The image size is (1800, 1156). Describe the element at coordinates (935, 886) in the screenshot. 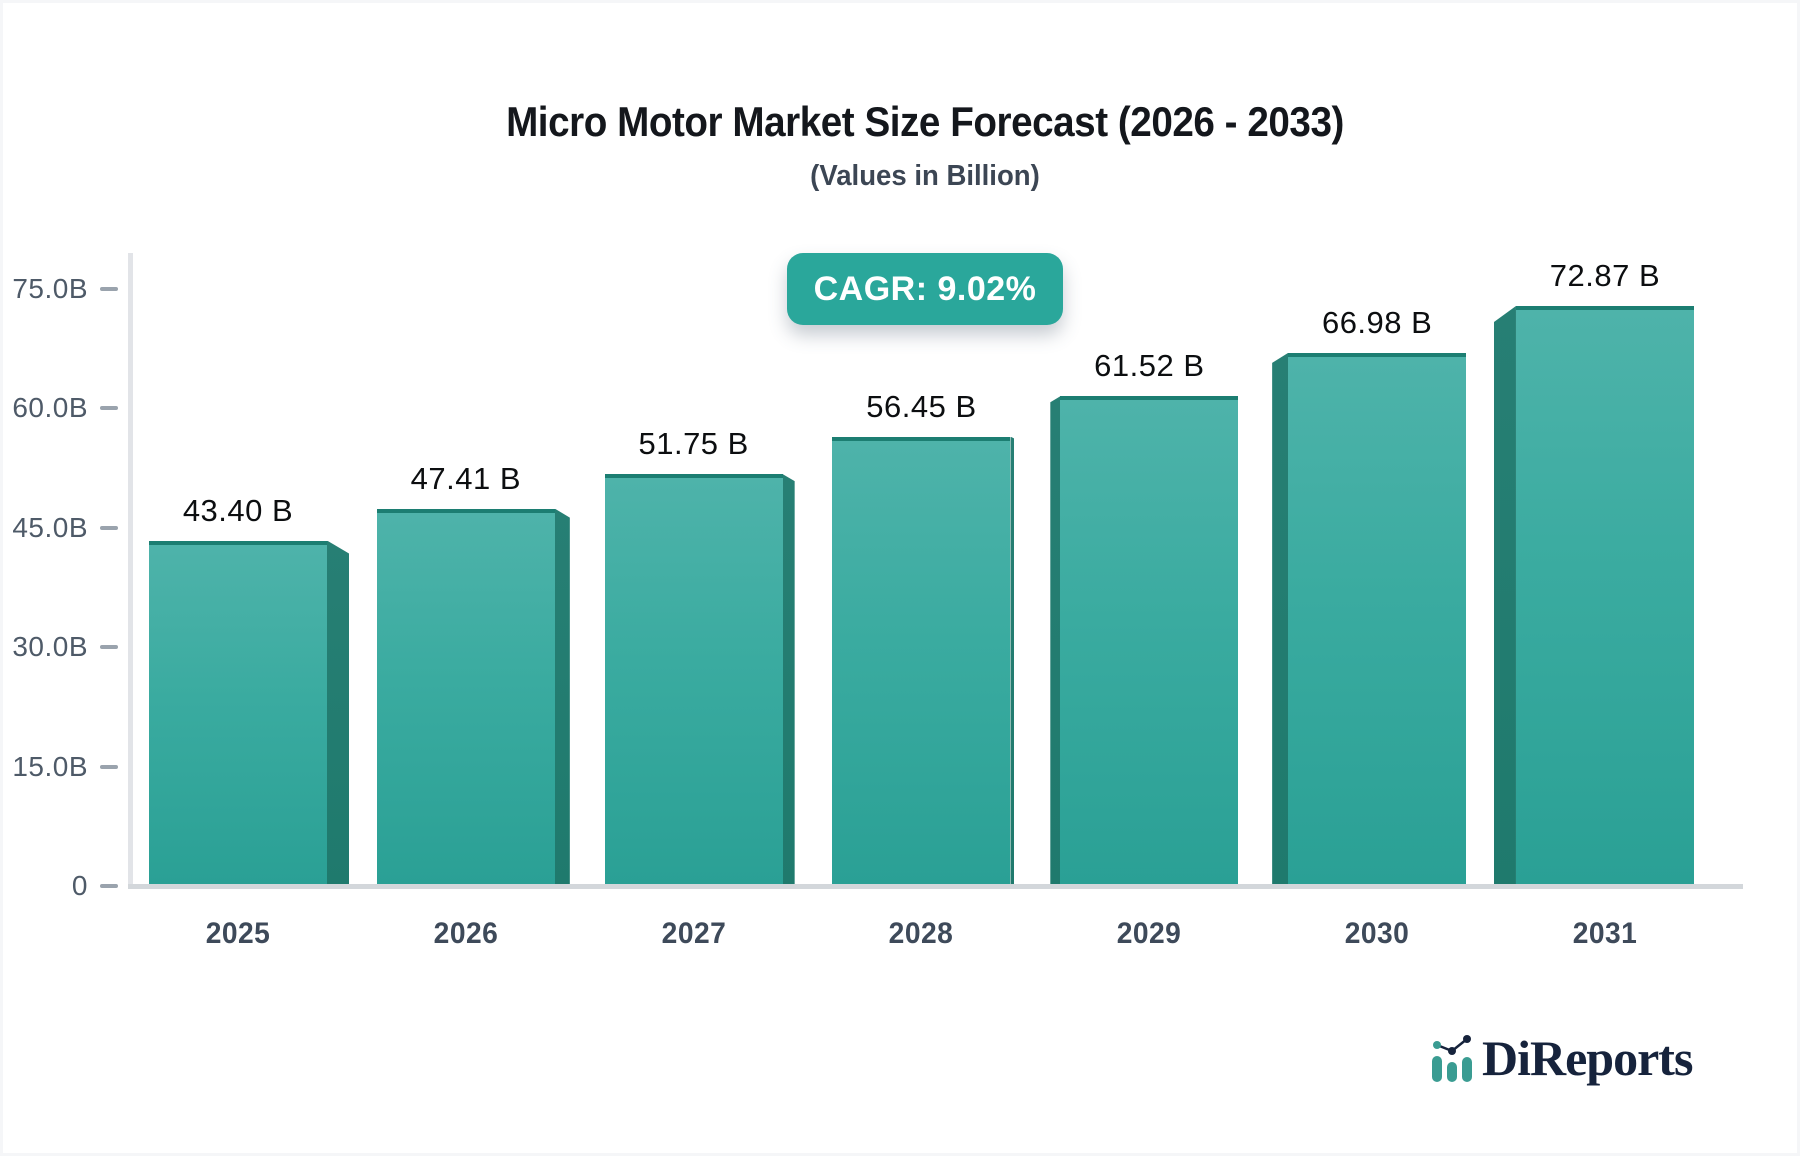

I see `x-axis-line` at that location.